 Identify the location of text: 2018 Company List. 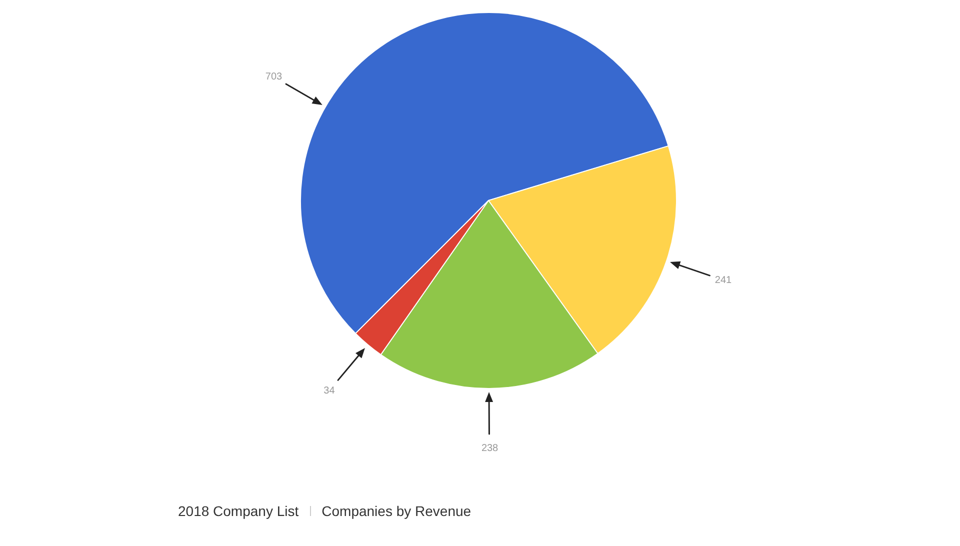
(238, 511).